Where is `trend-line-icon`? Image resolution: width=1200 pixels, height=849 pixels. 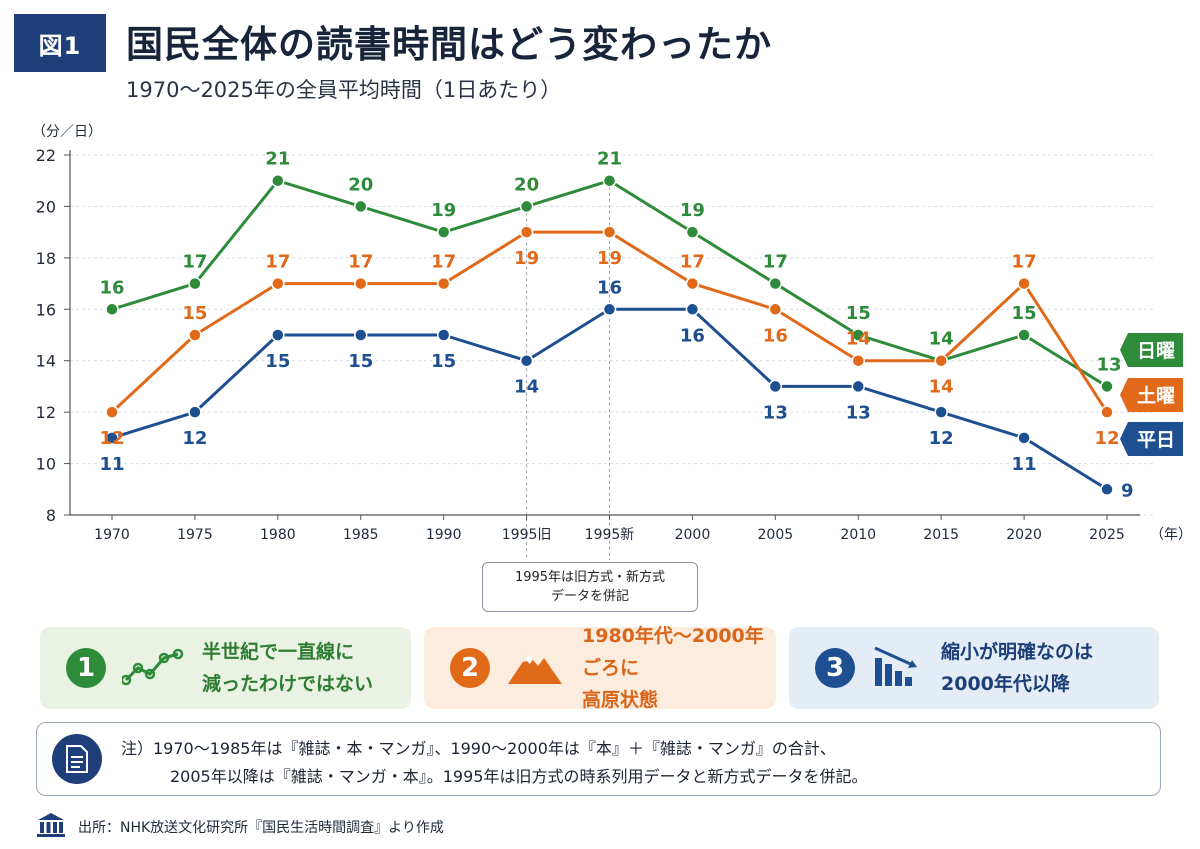
trend-line-icon is located at coordinates (152, 668).